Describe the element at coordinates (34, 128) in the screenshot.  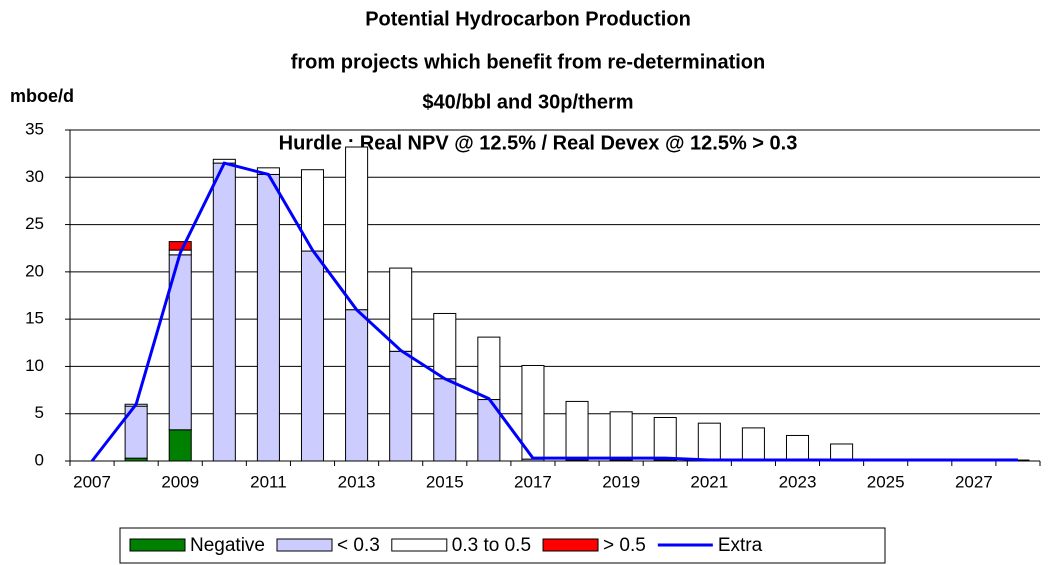
I see `y-tick-label: 35` at that location.